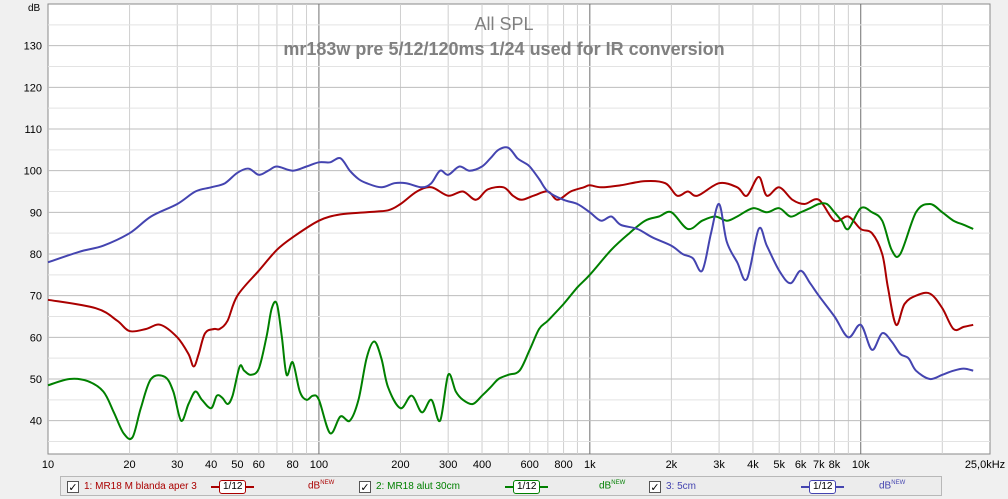 This screenshot has height=499, width=1008. I want to click on x-tick-label: 50, so click(237, 465).